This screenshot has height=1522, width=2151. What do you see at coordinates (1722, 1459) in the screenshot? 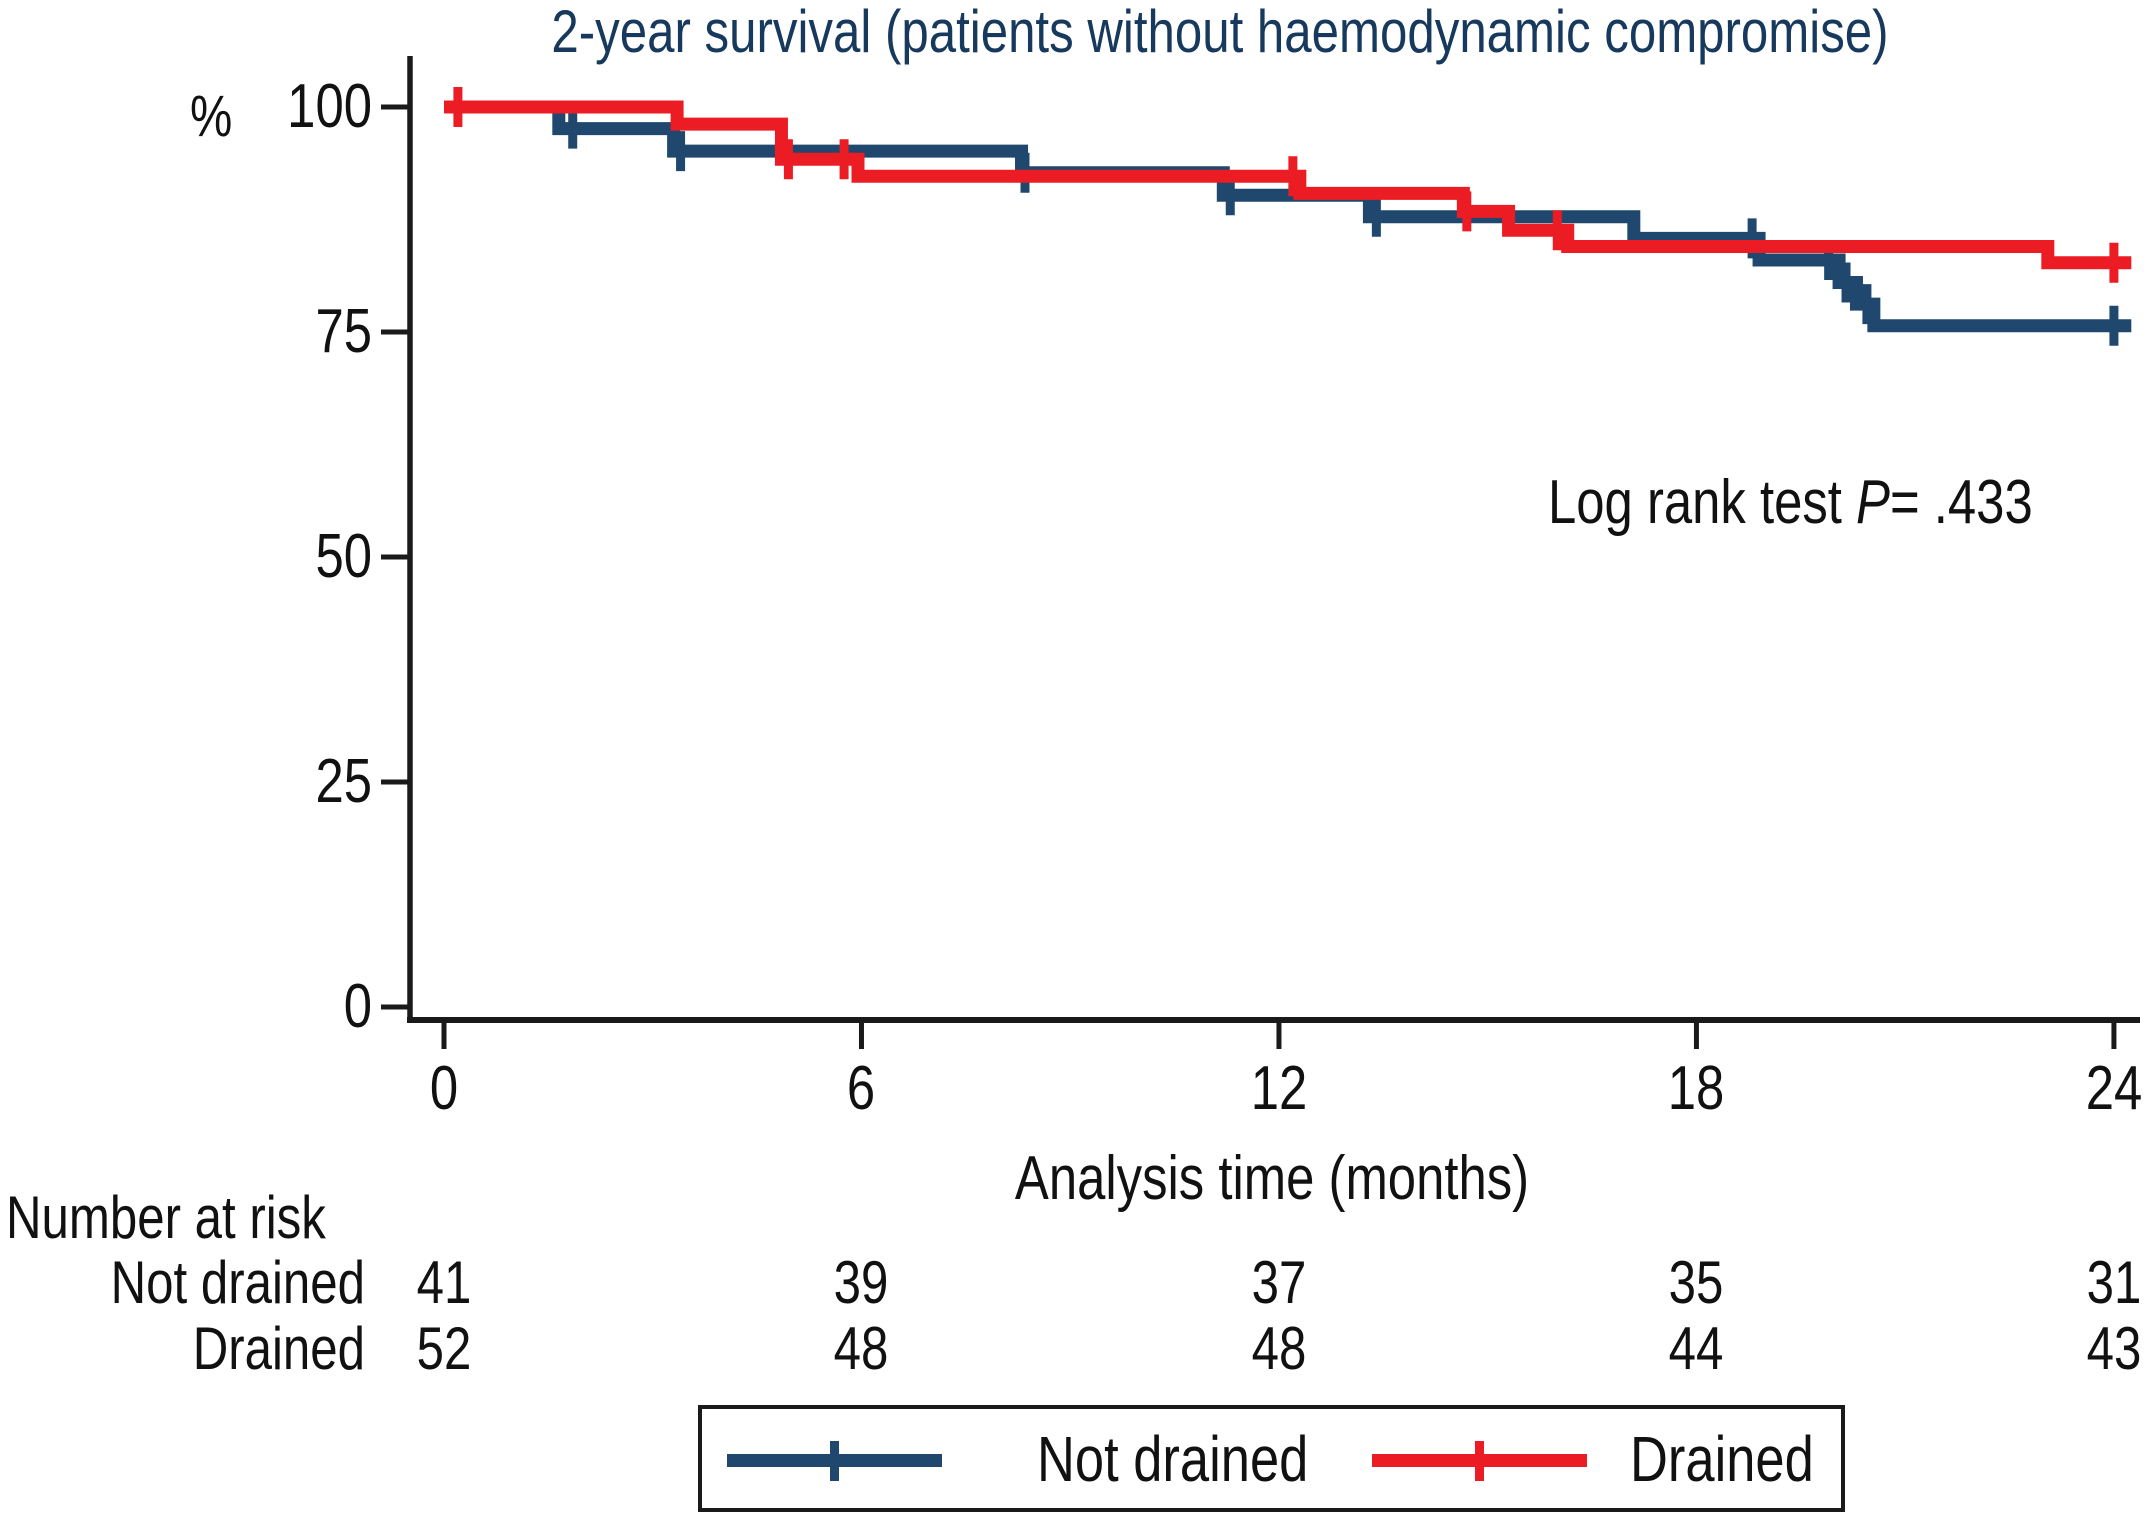
I see `legend-label-drained: Drained` at bounding box center [1722, 1459].